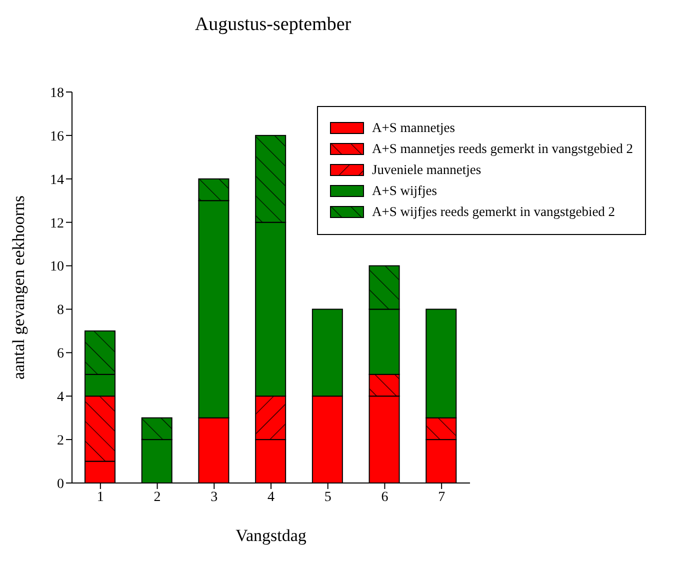 Image resolution: width=685 pixels, height=561 pixels. What do you see at coordinates (404, 190) in the screenshot?
I see `legend-label: A+S wijfjes` at bounding box center [404, 190].